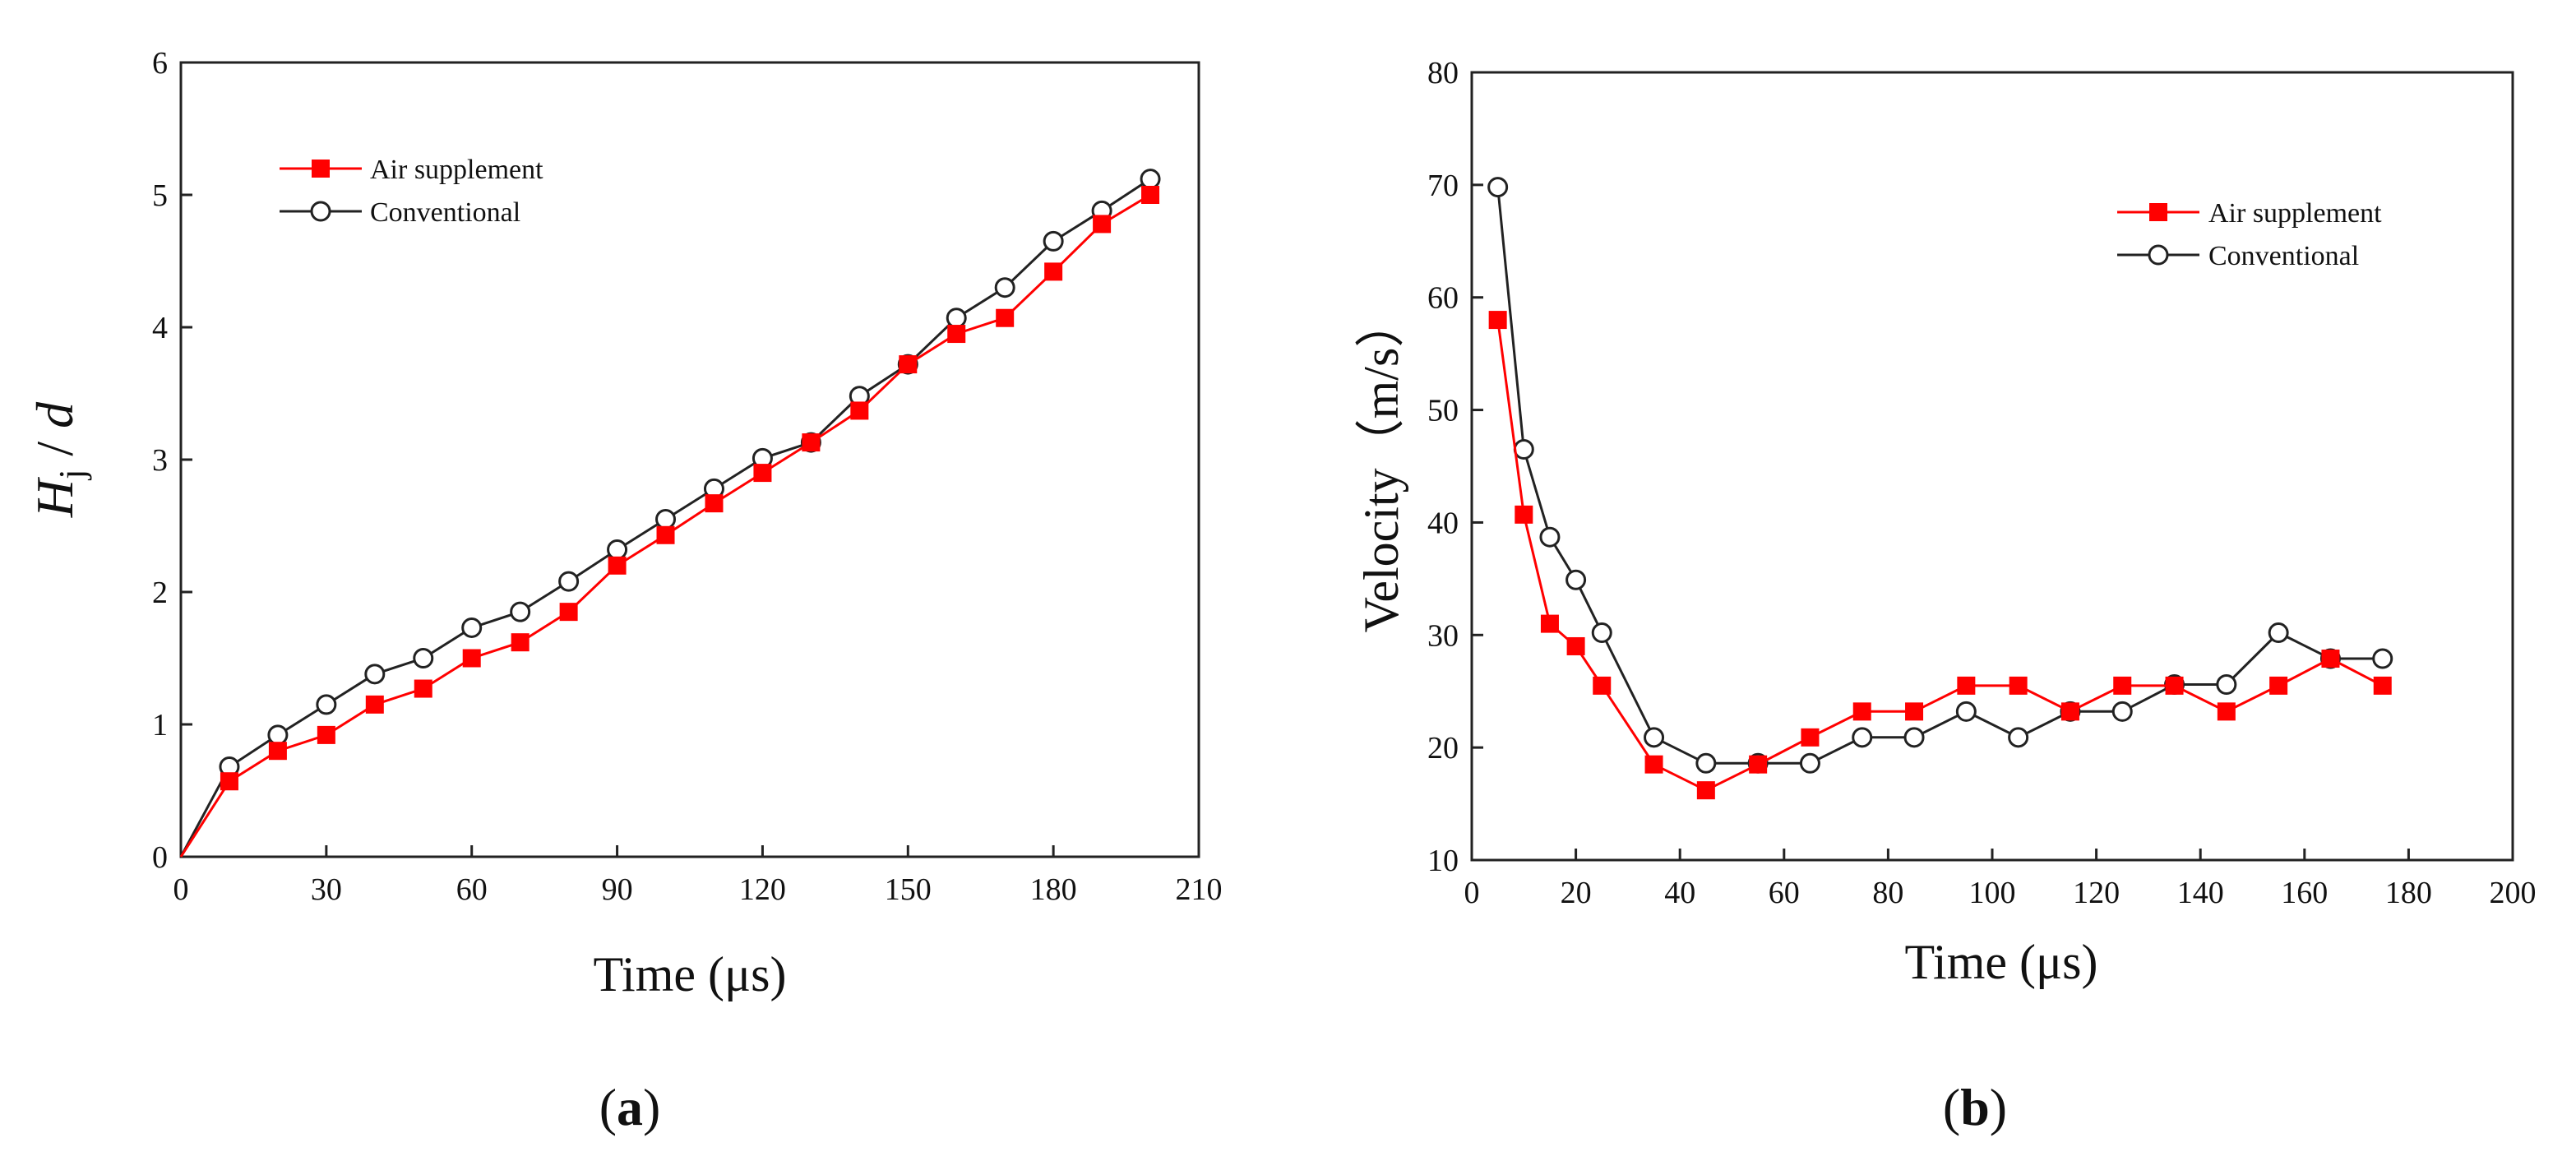 The width and height of the screenshot is (2576, 1161). I want to click on chart-a-panel-label: (a), so click(630, 1107).